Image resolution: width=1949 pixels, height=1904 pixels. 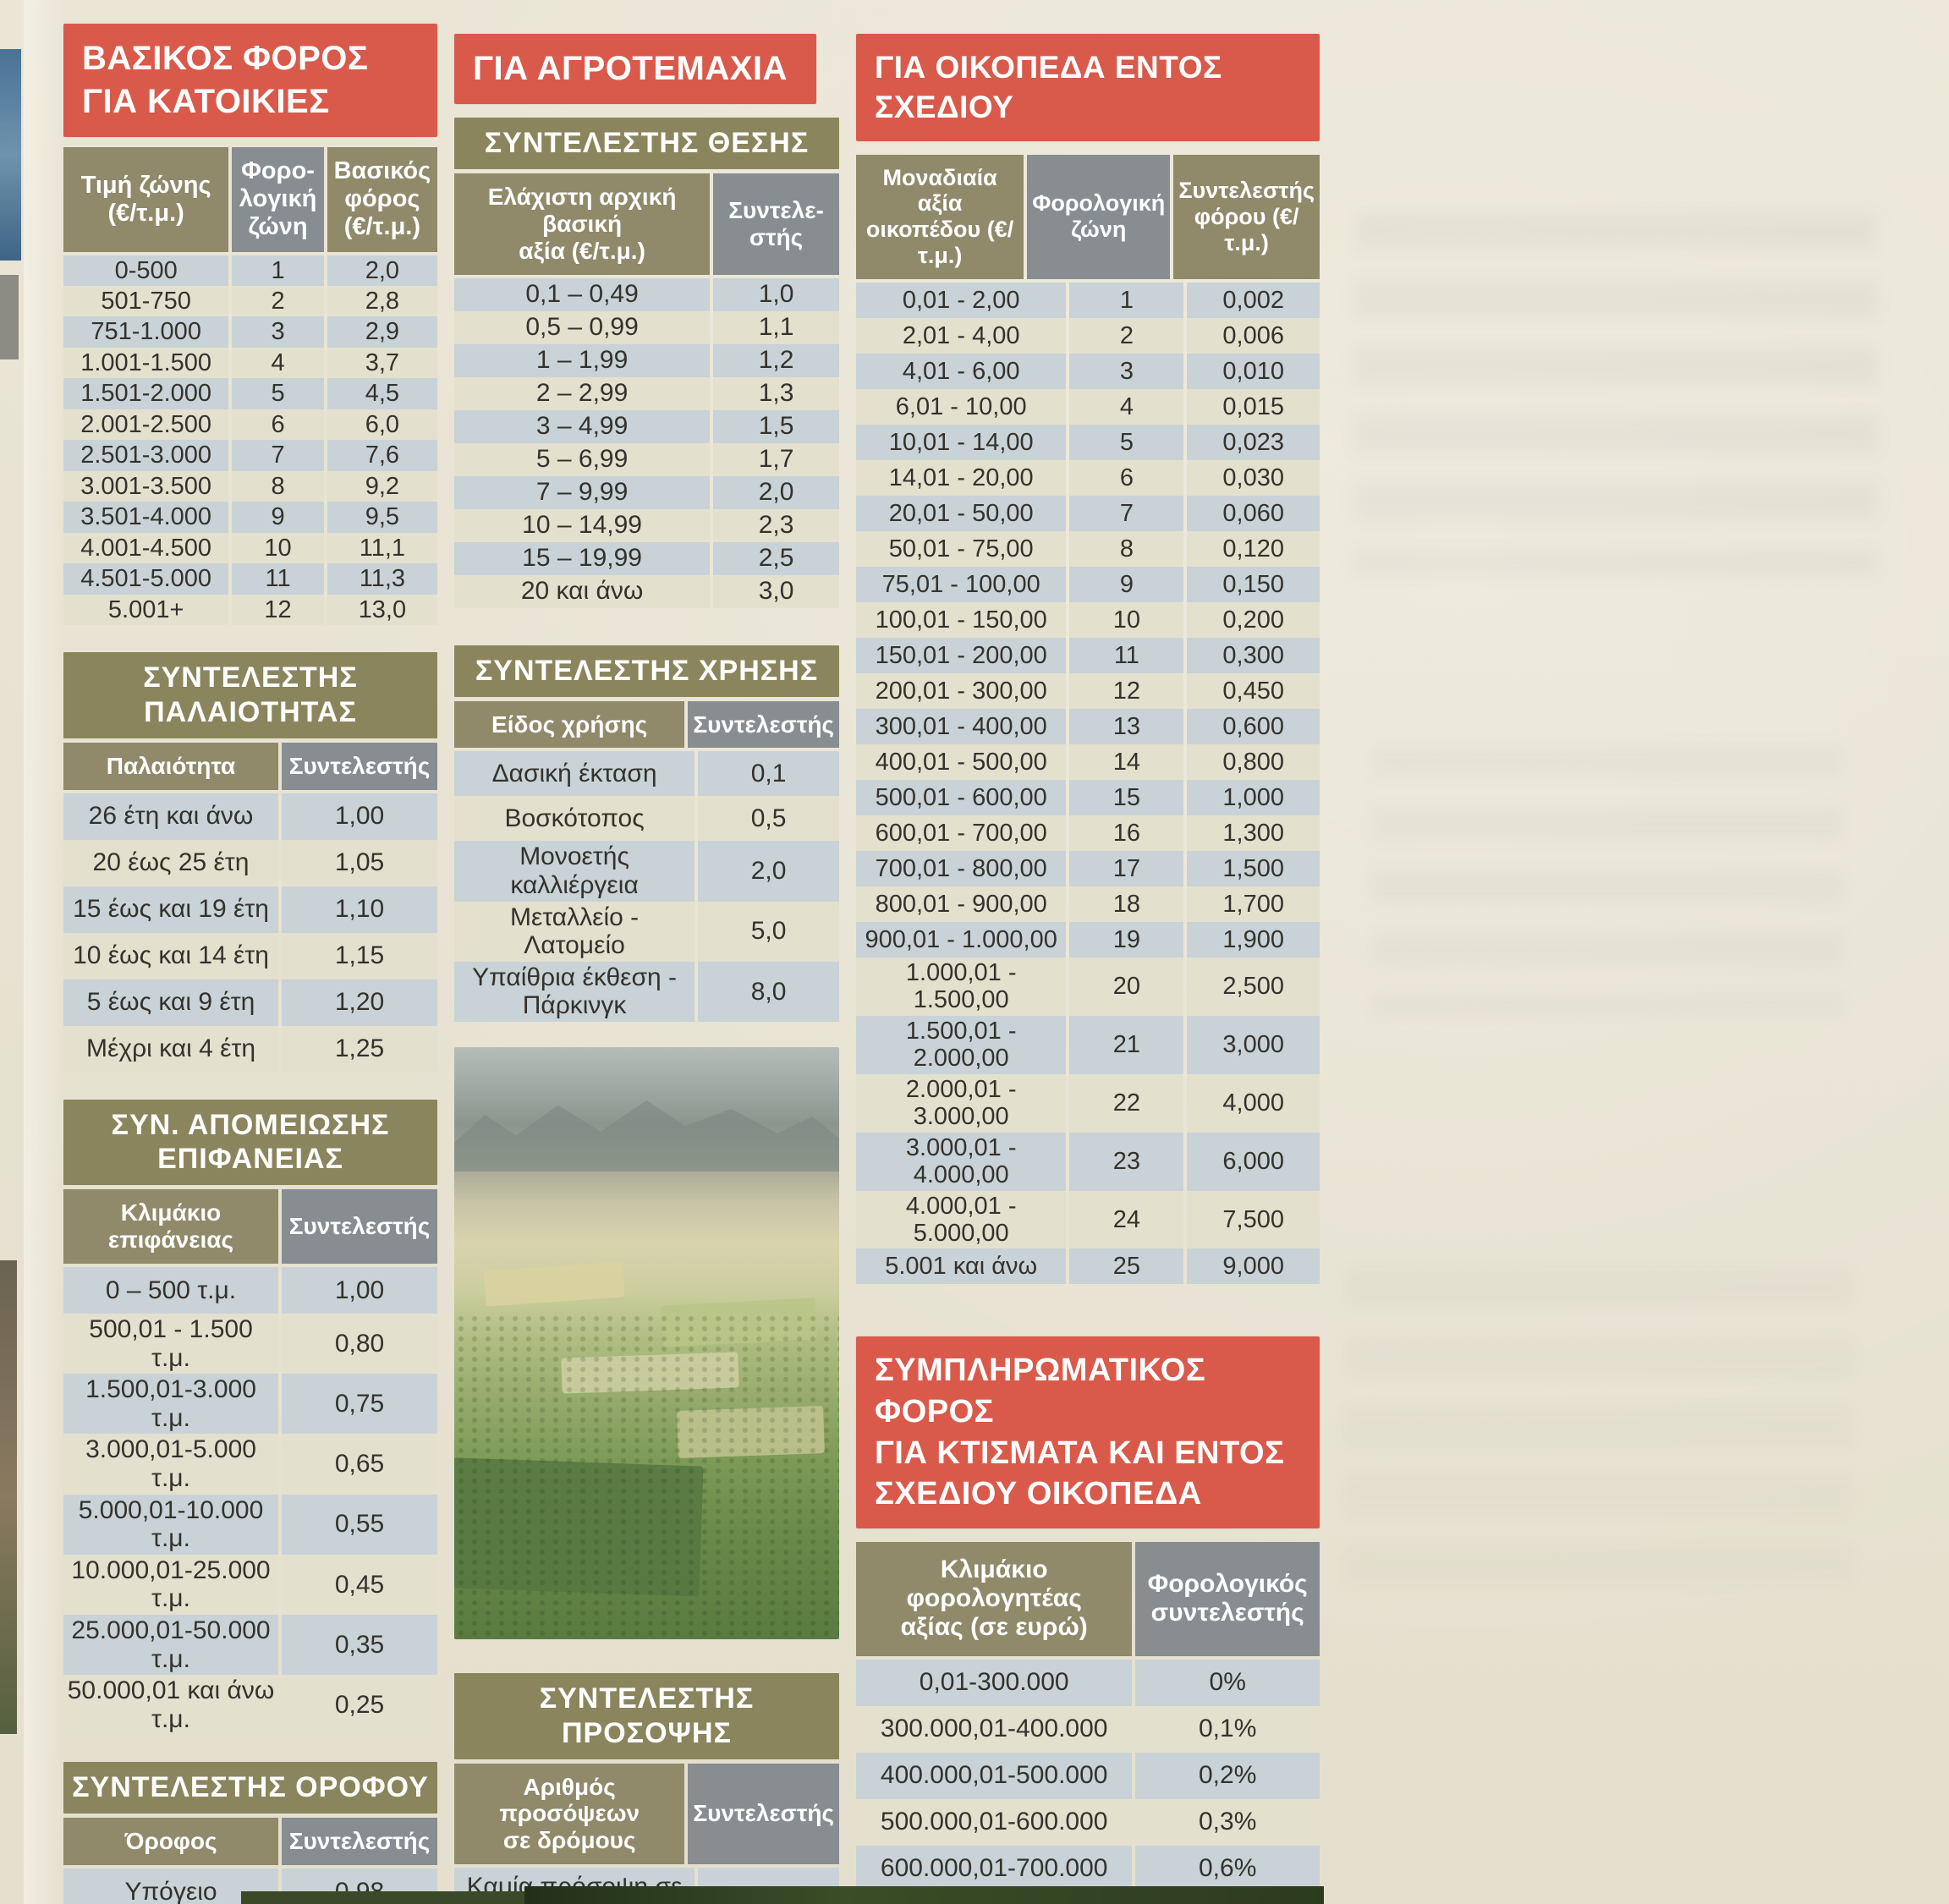 What do you see at coordinates (768, 932) in the screenshot?
I see `table-cell: 5,0` at bounding box center [768, 932].